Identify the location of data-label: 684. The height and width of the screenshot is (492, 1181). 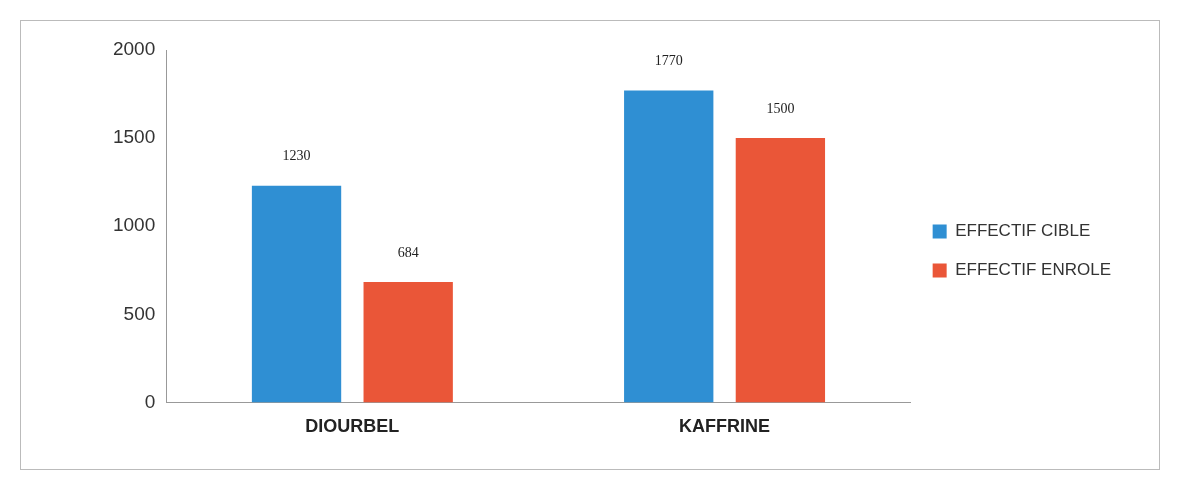
(408, 252).